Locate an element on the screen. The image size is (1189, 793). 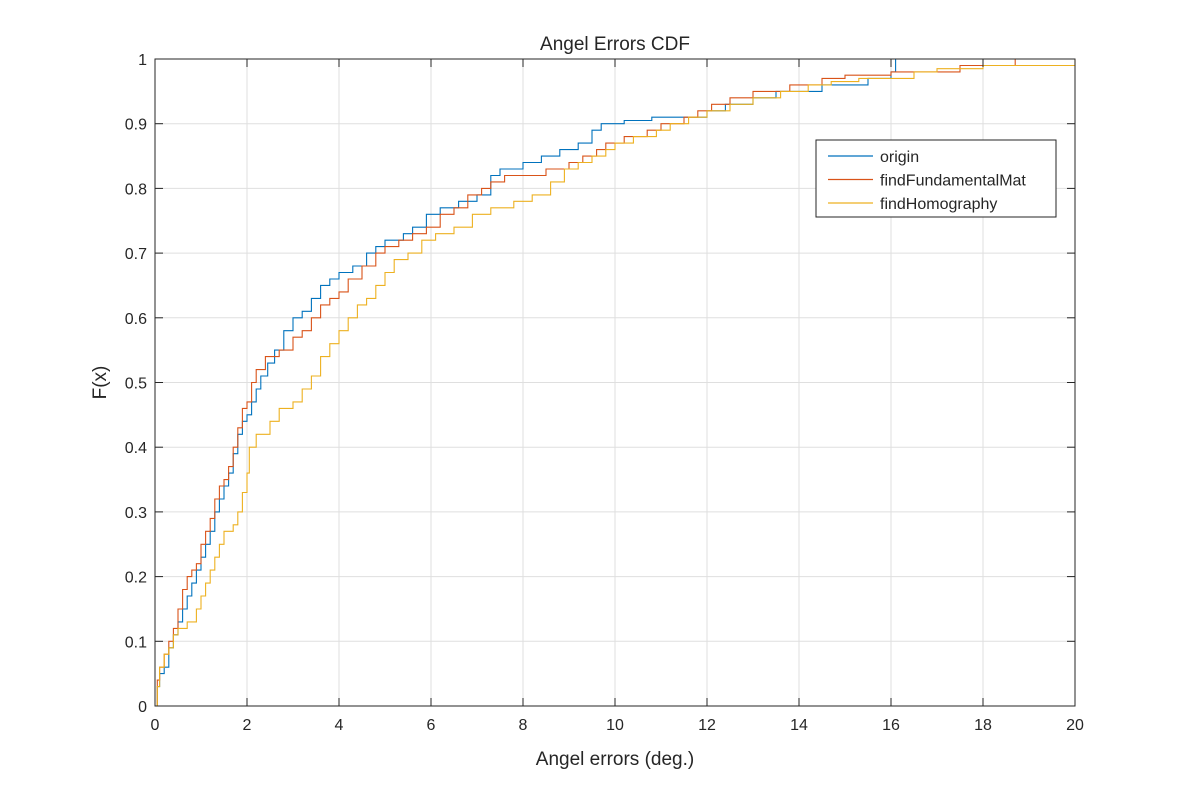
legend-box is located at coordinates (936, 178).